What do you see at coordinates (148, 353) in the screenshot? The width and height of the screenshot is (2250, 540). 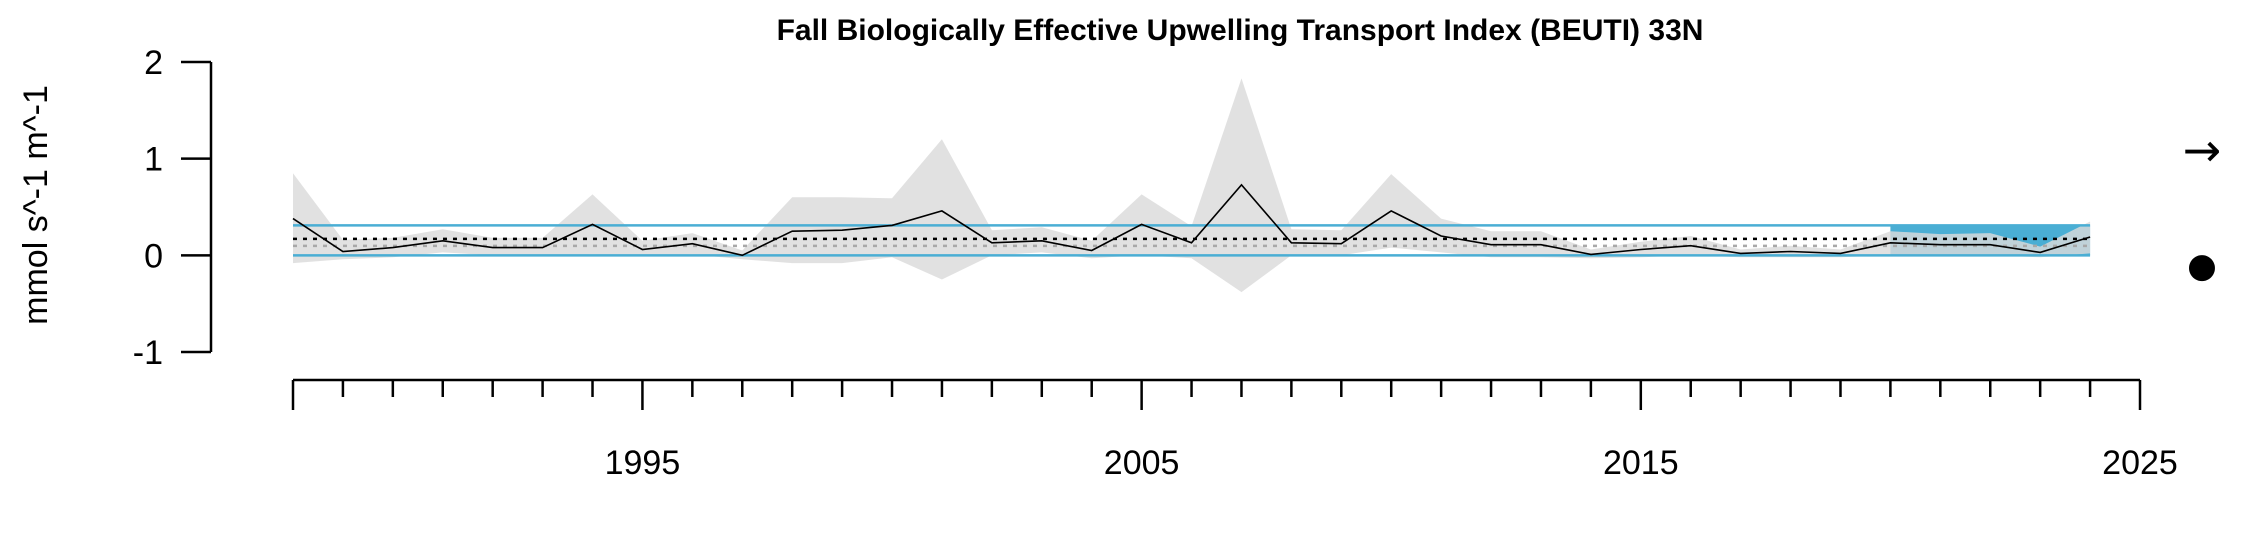 I see `y-tick-label: -1` at bounding box center [148, 353].